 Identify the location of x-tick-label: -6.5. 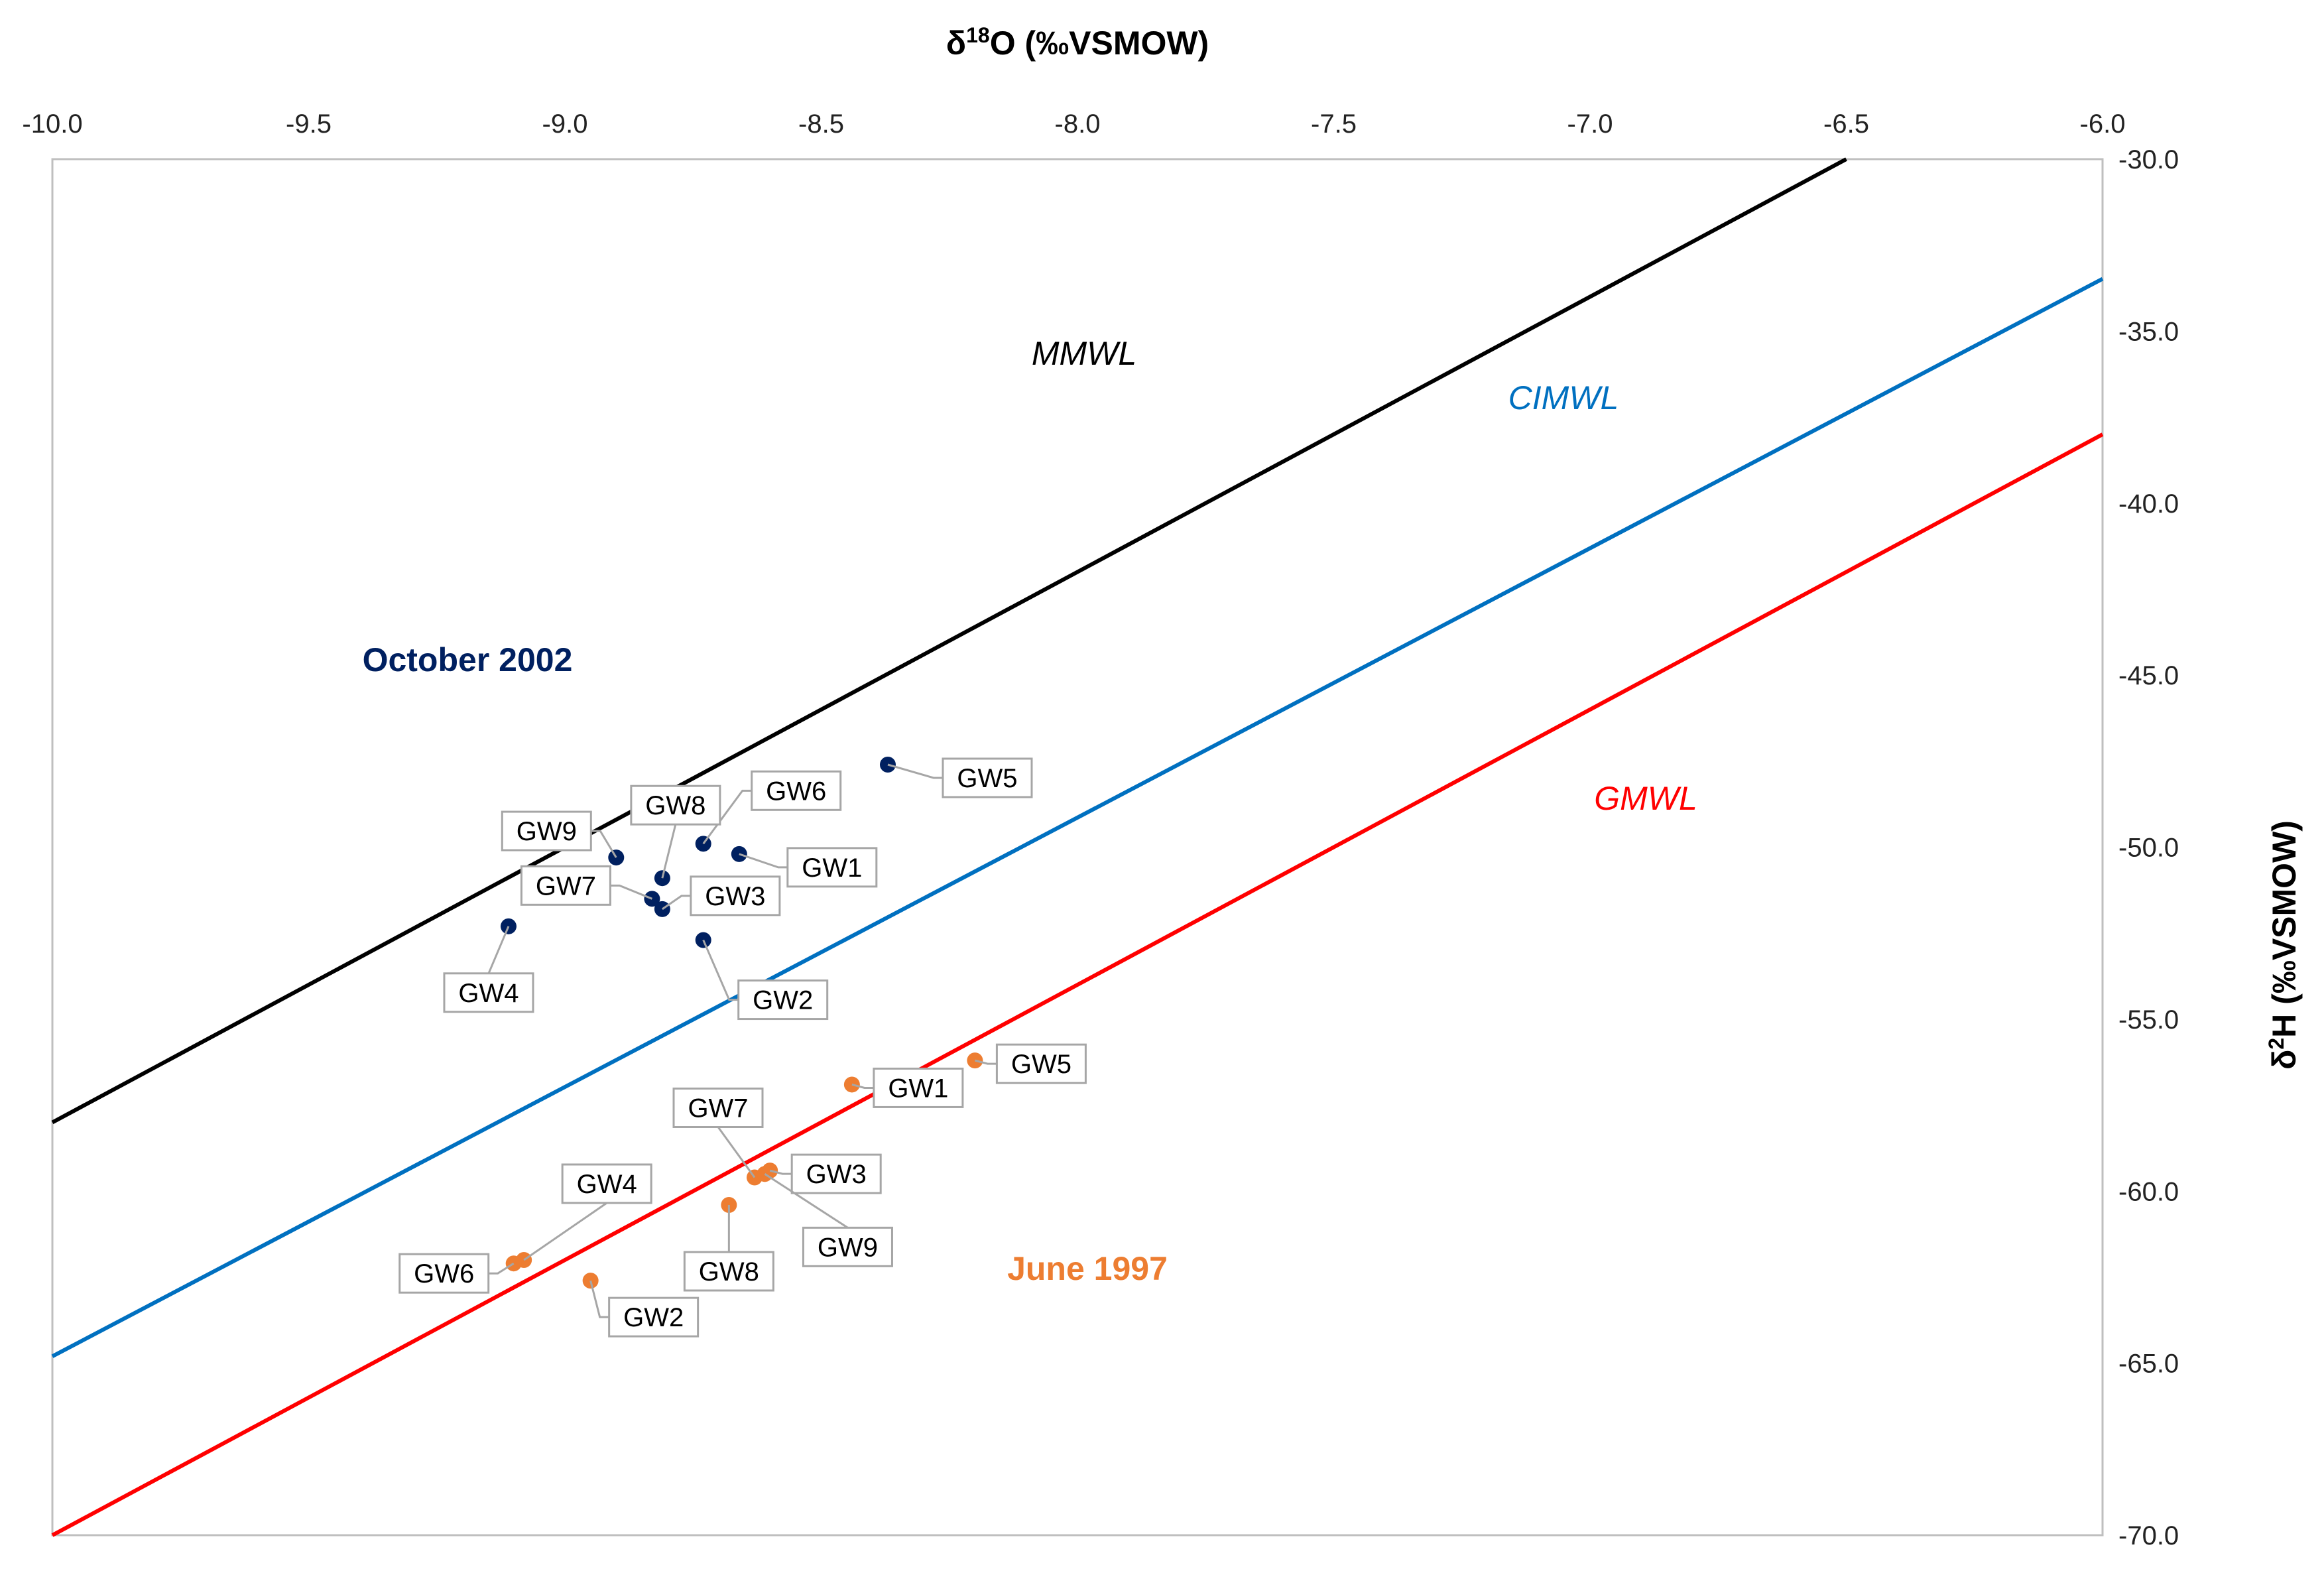
(1846, 124).